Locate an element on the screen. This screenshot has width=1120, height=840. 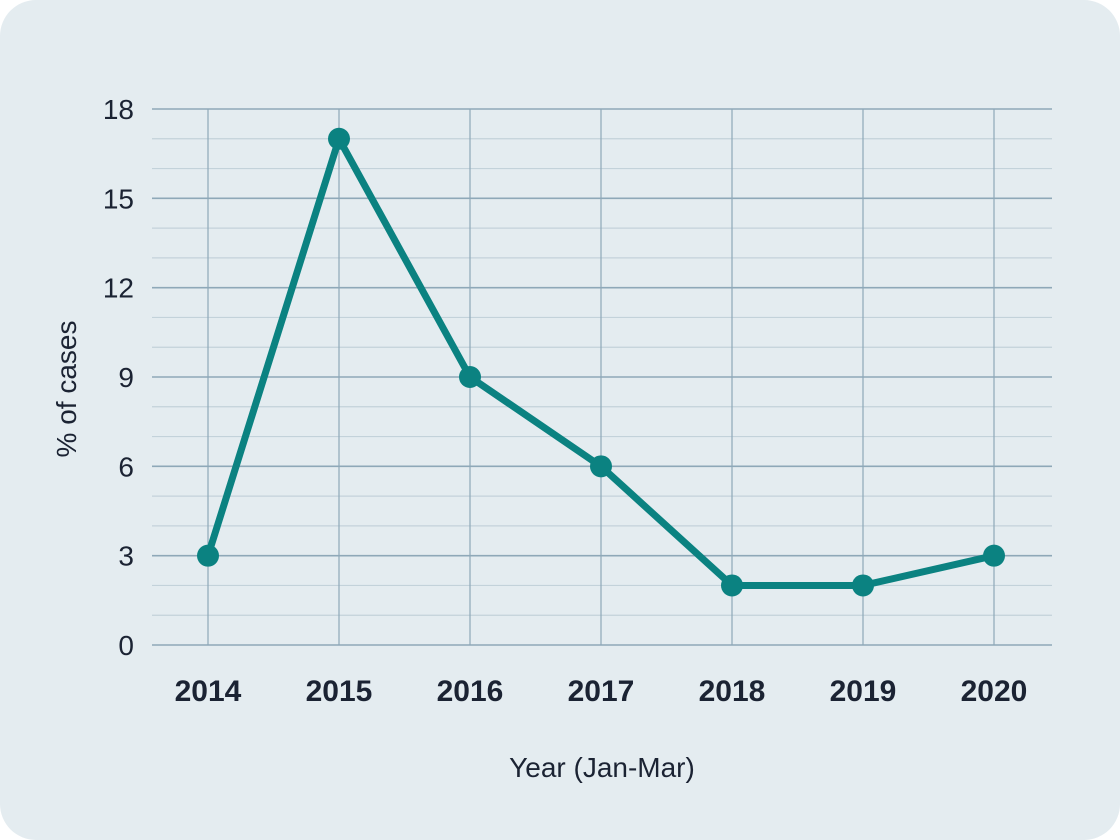
y-tick-label: 15 is located at coordinates (118, 198).